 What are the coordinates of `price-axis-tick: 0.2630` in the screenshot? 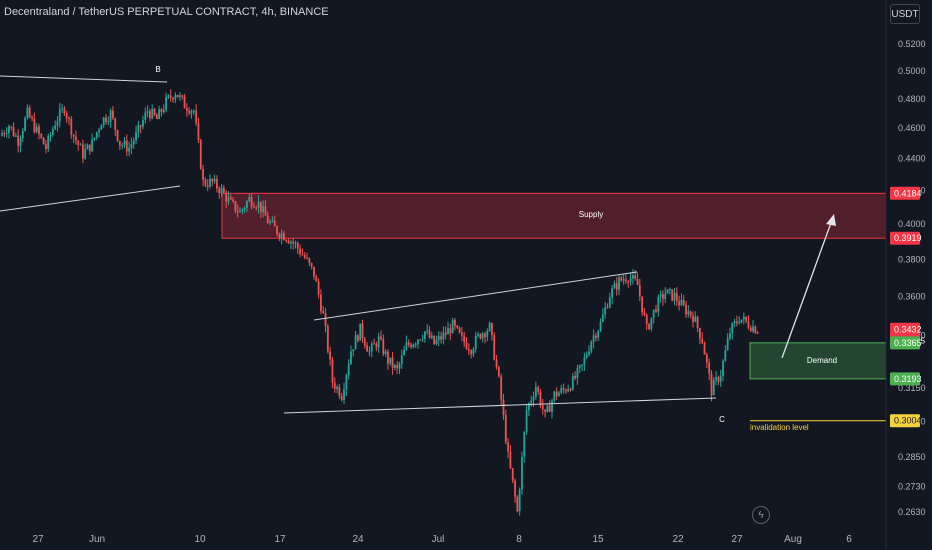 It's located at (912, 512).